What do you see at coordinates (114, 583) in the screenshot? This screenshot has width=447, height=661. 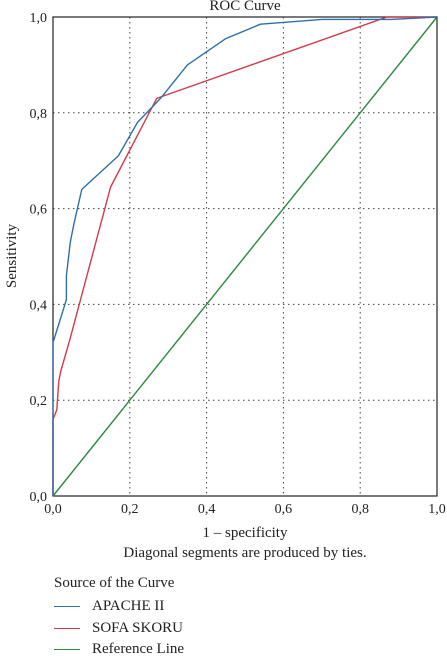 I see `legend-title: Source of the Curve` at bounding box center [114, 583].